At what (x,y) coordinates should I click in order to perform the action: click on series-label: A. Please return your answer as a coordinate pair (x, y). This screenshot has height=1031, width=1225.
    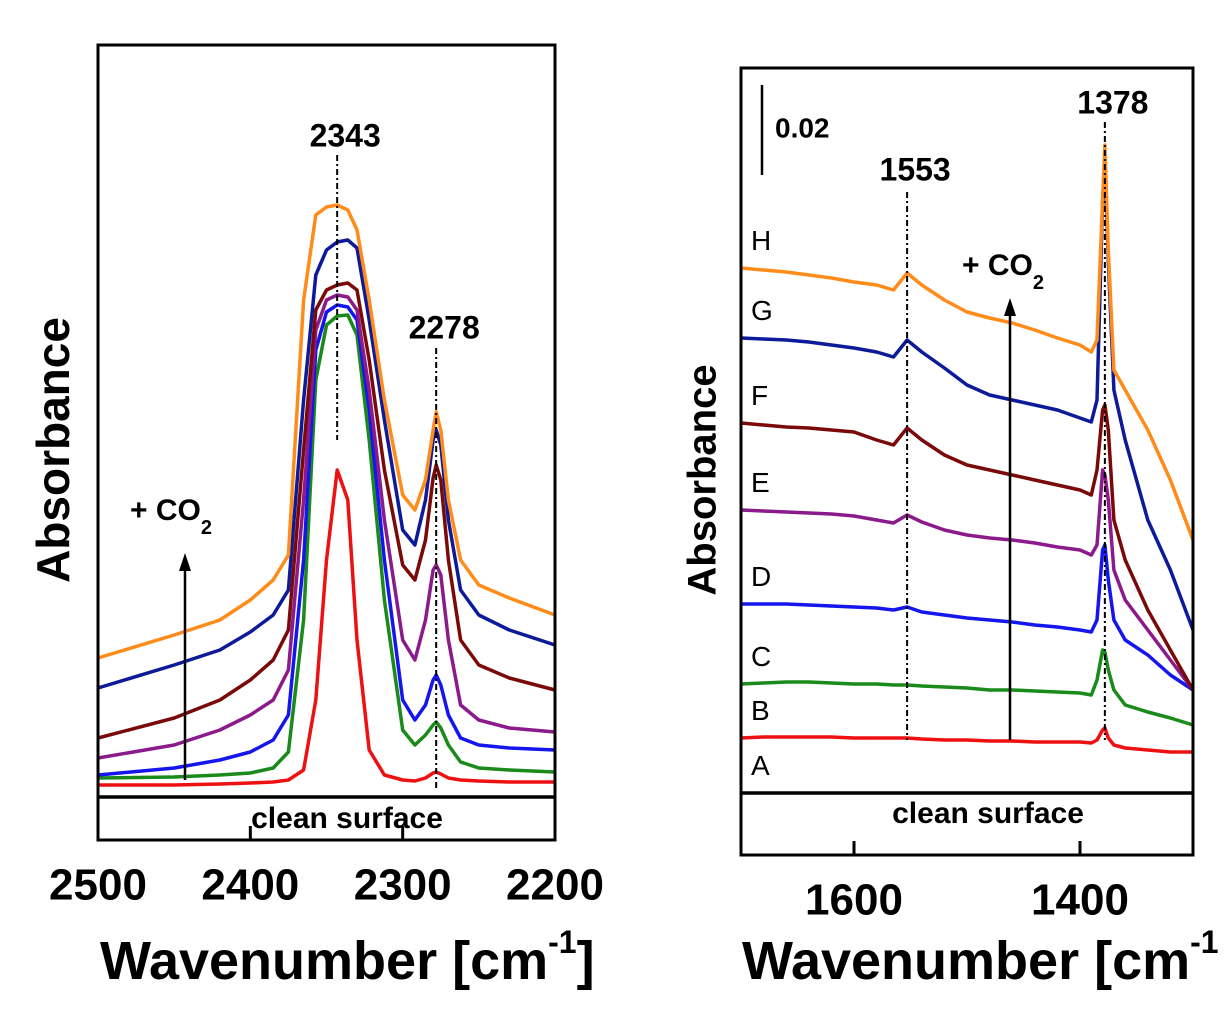
    Looking at the image, I should click on (760, 765).